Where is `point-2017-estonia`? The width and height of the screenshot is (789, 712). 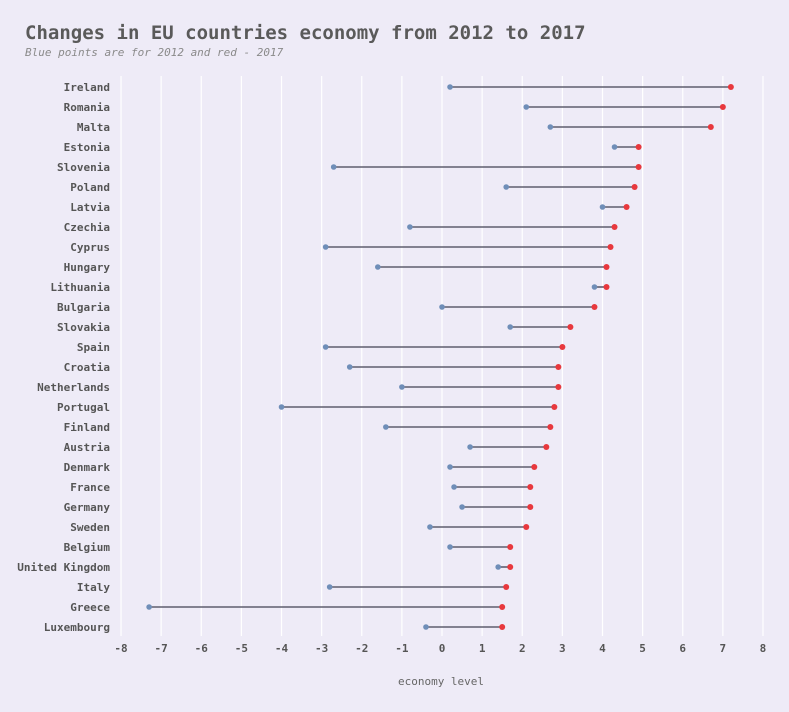 point-2017-estonia is located at coordinates (638, 147).